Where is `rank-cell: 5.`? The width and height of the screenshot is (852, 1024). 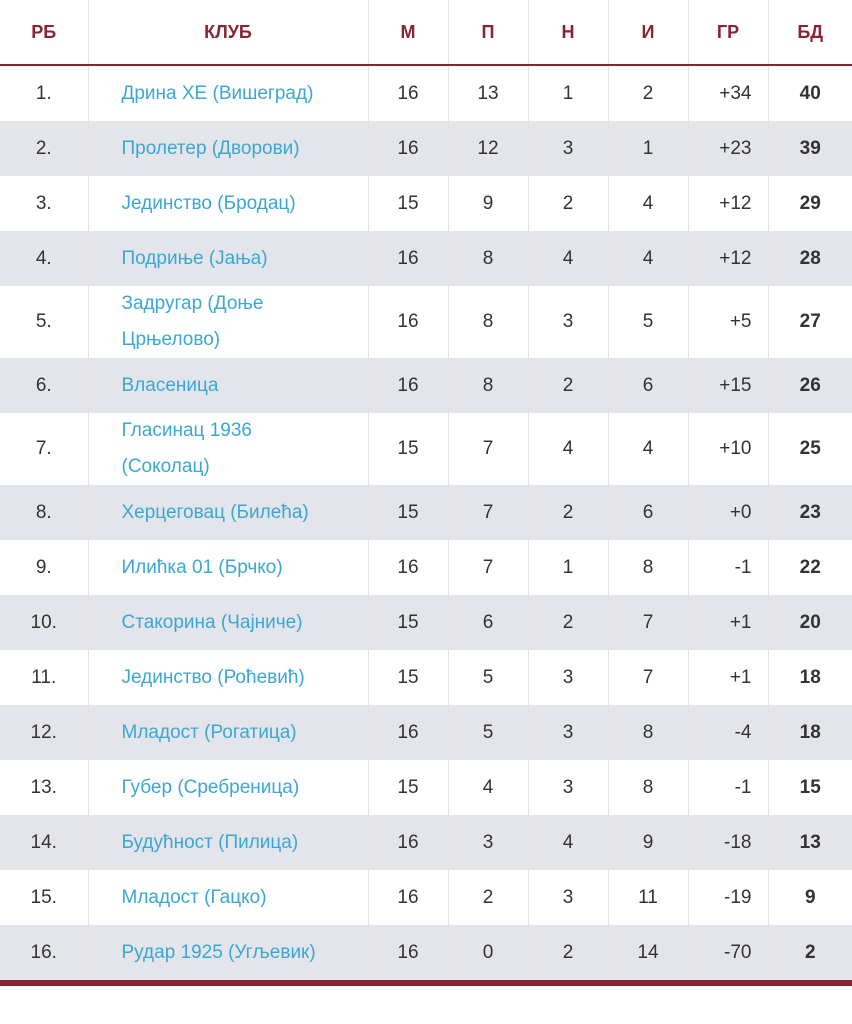 rank-cell: 5. is located at coordinates (44, 322).